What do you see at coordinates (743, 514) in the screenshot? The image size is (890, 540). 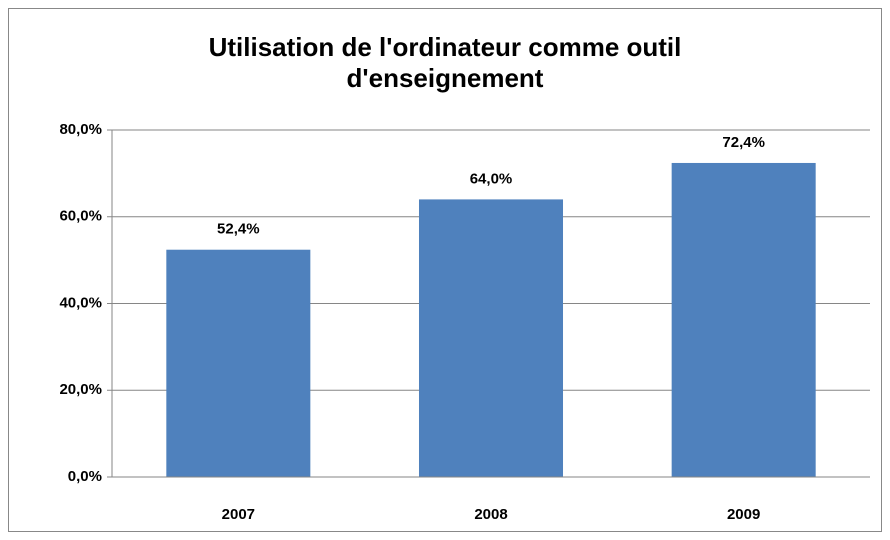 I see `x-tick-label: 2009` at bounding box center [743, 514].